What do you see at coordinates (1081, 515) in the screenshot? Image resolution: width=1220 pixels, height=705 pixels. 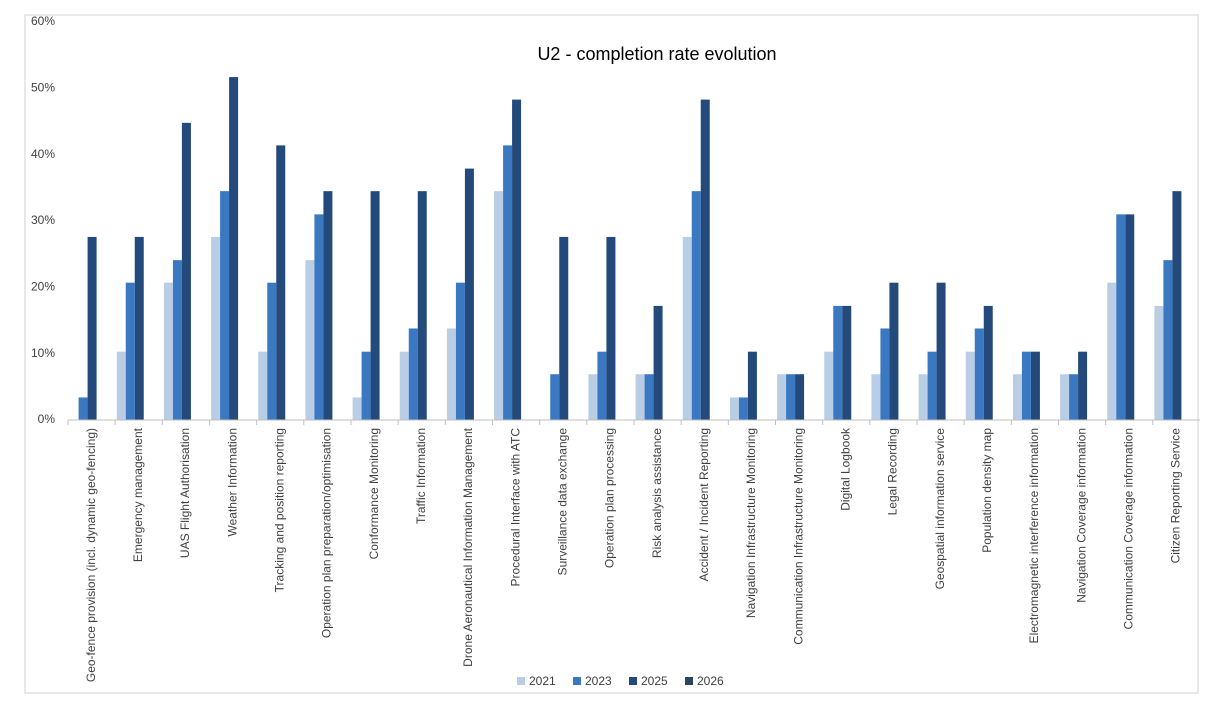 I see `x-tick-label: Navigation Coverage information` at bounding box center [1081, 515].